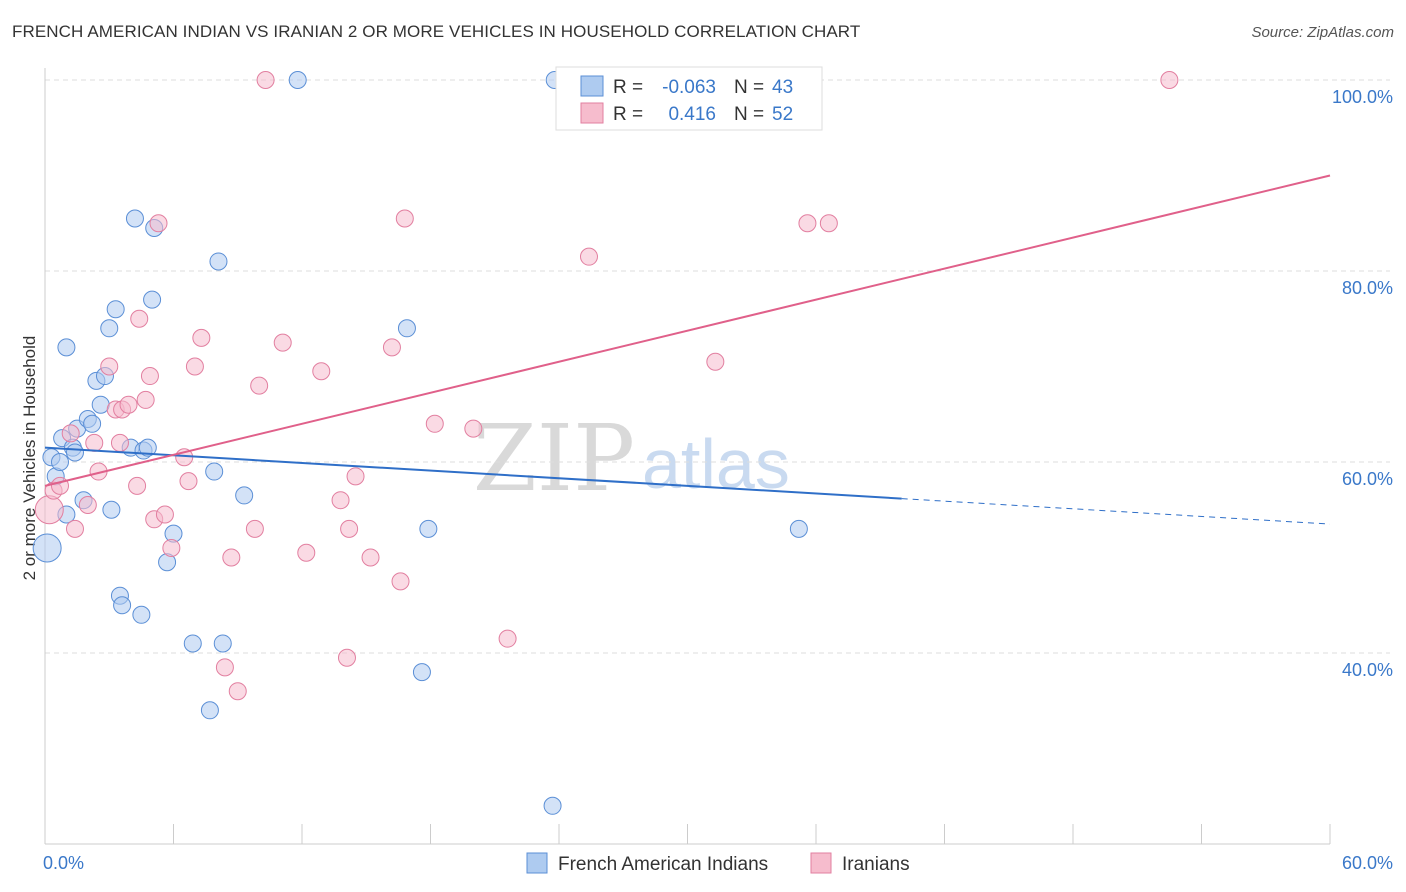 This screenshot has width=1406, height=892. I want to click on y-tick-label: 80.0%, so click(1367, 288).